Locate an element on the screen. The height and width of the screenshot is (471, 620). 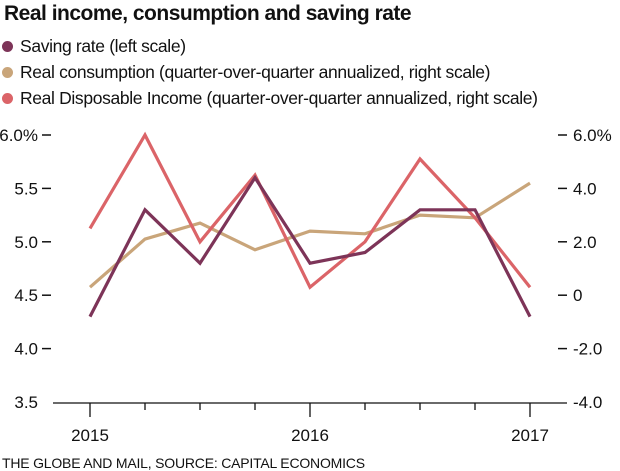
legend-label: Saving rate (left scale) is located at coordinates (103, 46).